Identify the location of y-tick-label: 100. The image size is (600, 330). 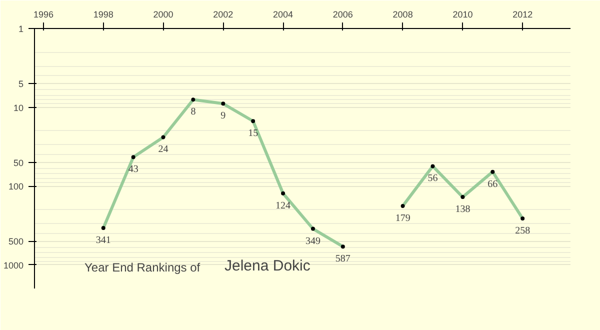
(16, 187).